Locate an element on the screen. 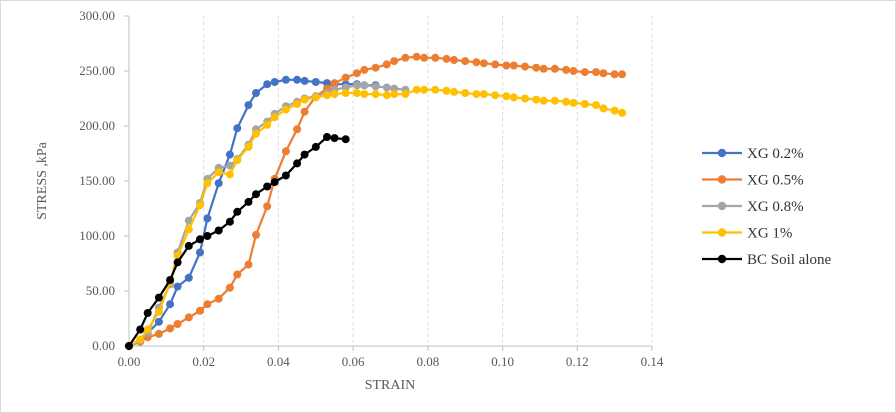 The image size is (896, 413). x-tick-label: 0.02 is located at coordinates (203, 361).